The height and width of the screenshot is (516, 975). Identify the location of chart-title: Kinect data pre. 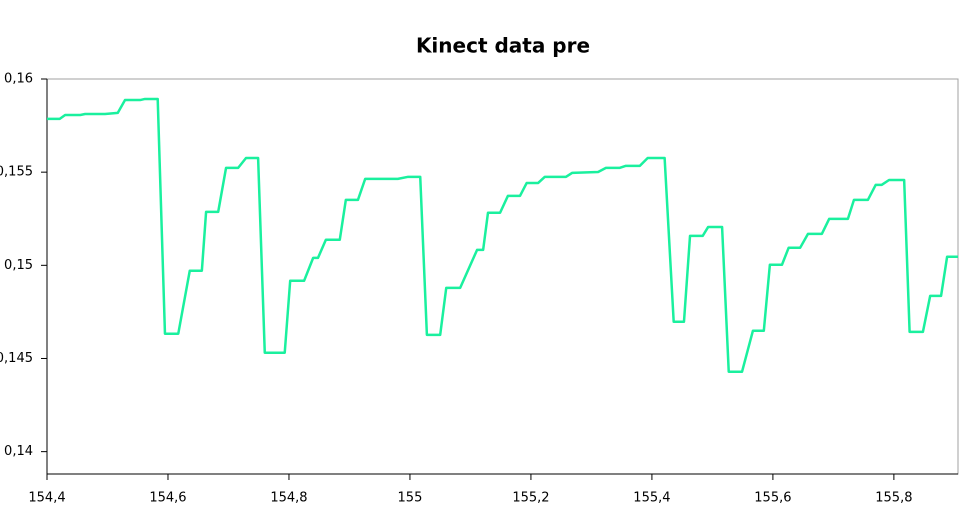
(503, 46).